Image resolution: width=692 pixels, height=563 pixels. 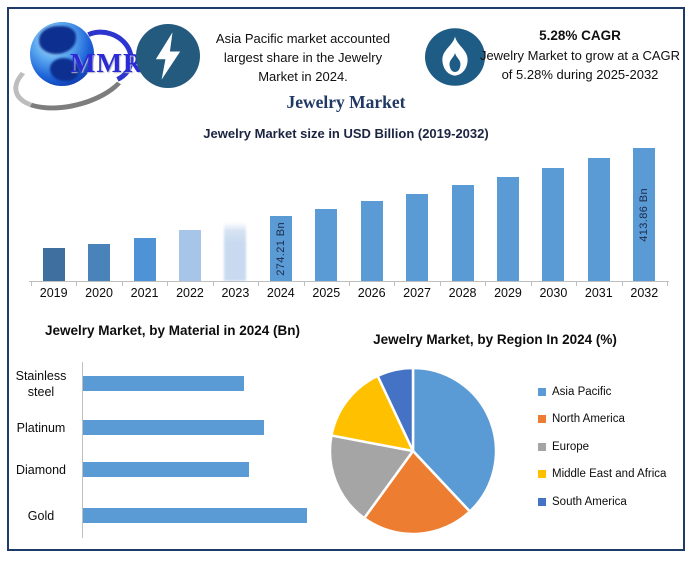 I want to click on mmr-logo: MMR, so click(x=75, y=69).